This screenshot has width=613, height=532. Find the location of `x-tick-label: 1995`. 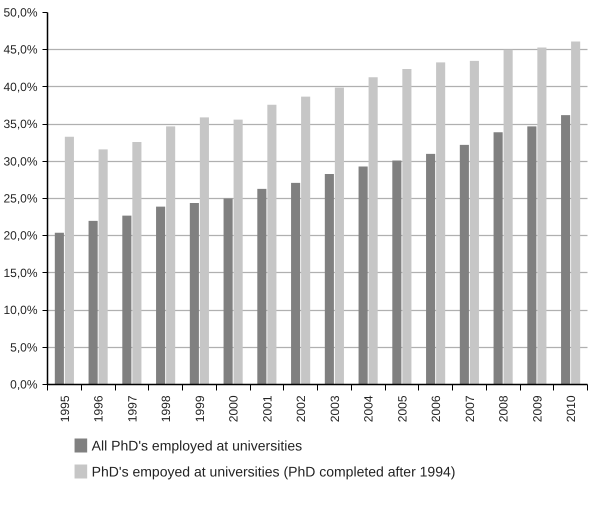

x-tick-label: 1995 is located at coordinates (65, 408).